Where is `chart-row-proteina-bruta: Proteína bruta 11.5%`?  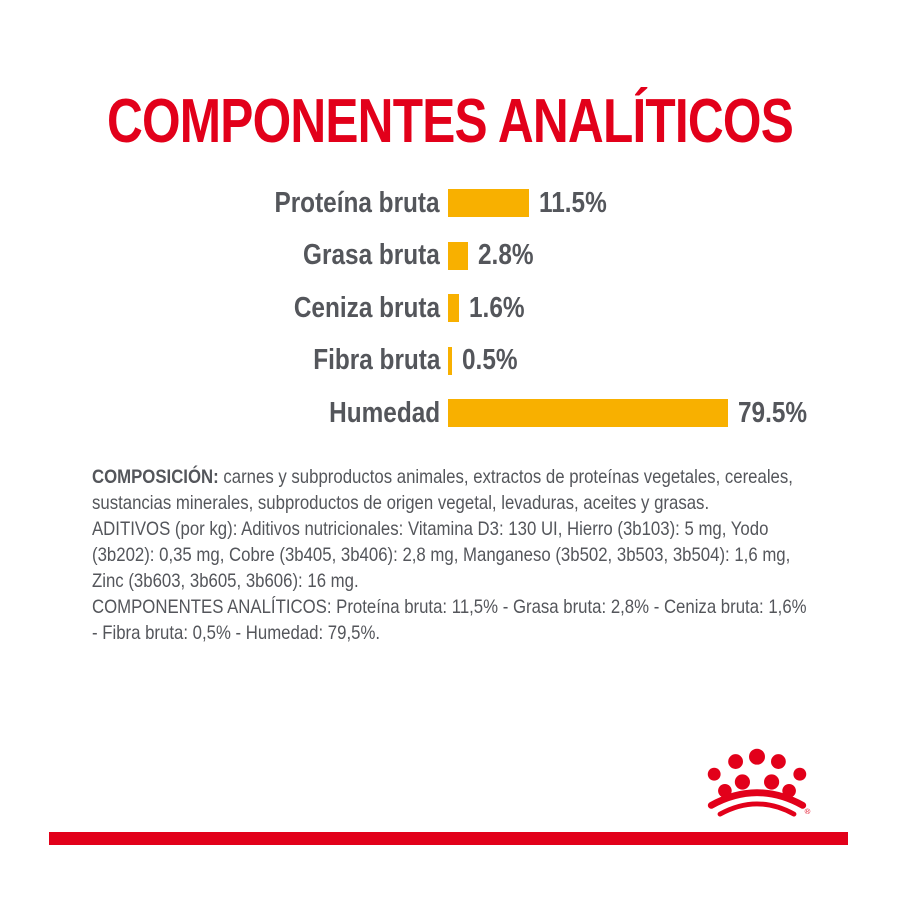 chart-row-proteina-bruta: Proteína bruta 11.5% is located at coordinates (450, 202).